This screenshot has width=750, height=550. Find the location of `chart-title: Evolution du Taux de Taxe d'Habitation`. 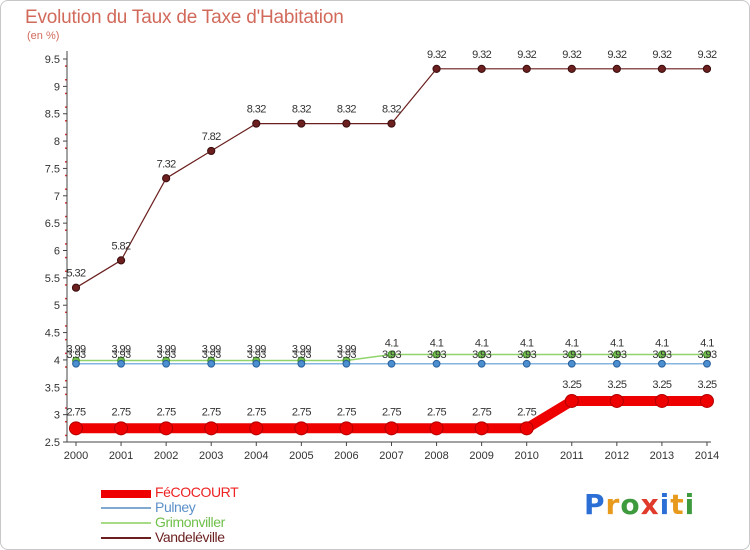

chart-title: Evolution du Taux de Taxe d'Habitation is located at coordinates (184, 17).